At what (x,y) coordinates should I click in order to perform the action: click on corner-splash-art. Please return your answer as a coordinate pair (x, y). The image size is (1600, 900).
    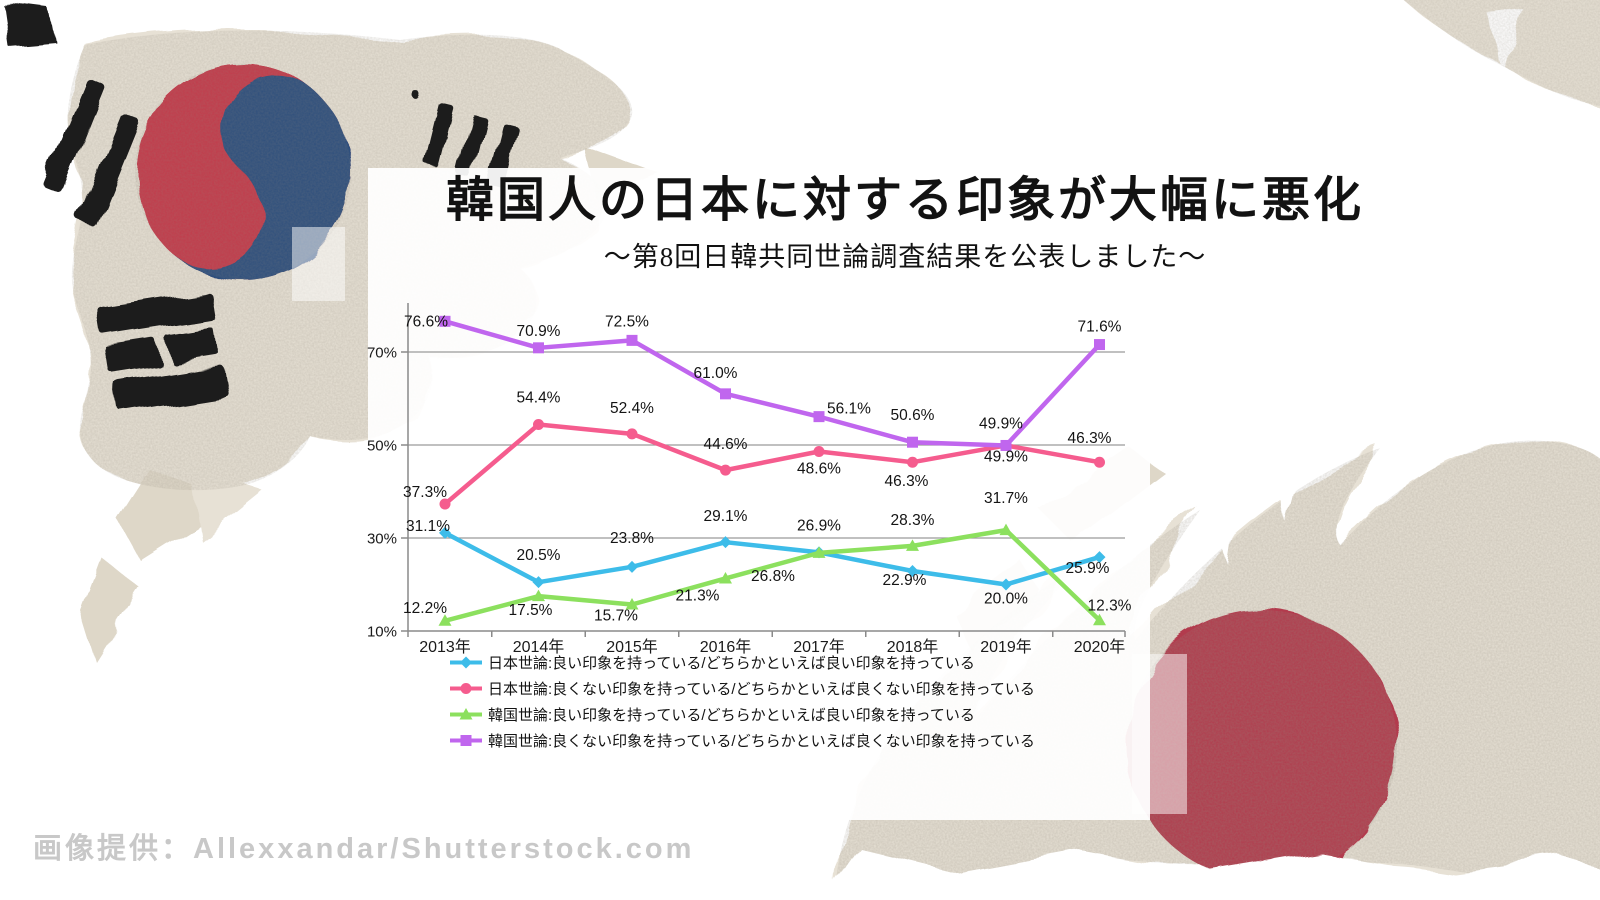
    Looking at the image, I should click on (1501, 53).